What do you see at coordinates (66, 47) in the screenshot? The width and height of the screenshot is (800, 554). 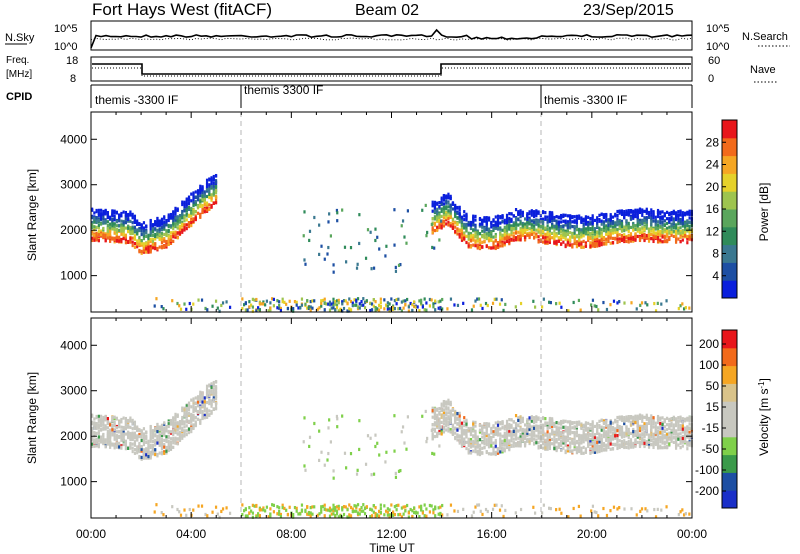 I see `noise-left-tick-bottom: 10^0` at bounding box center [66, 47].